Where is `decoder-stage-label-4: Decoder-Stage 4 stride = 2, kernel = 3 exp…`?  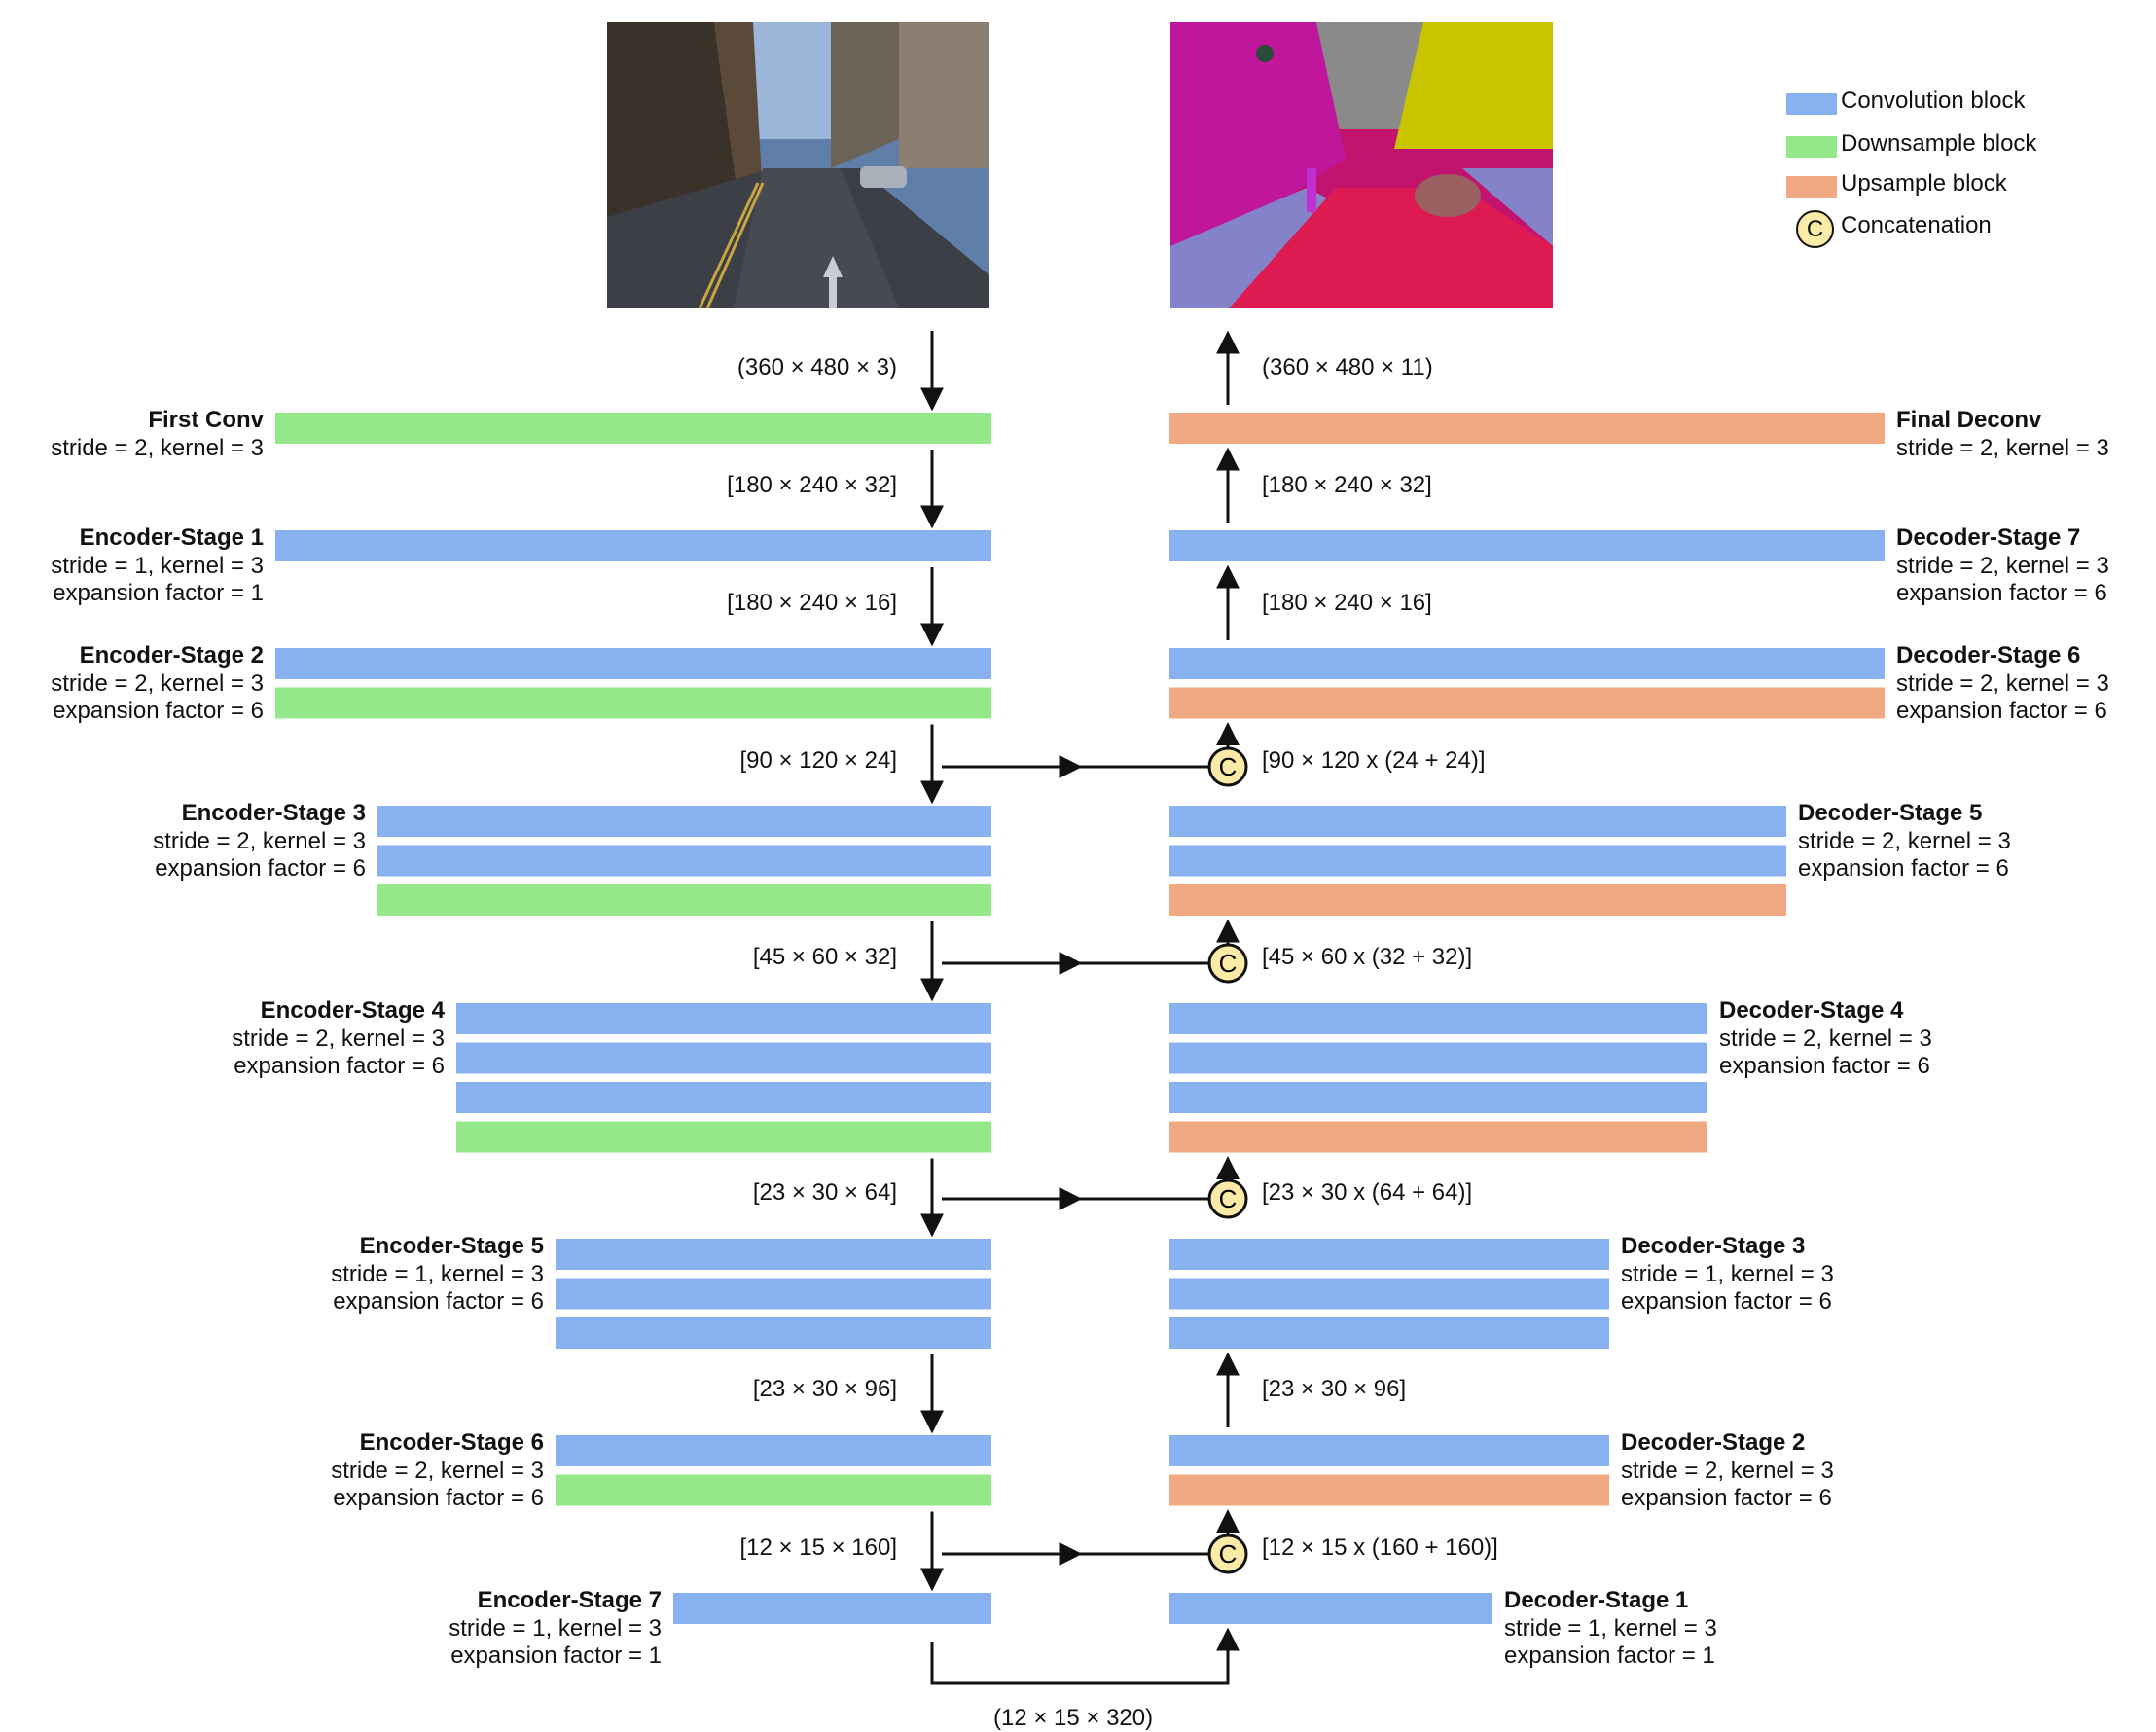 decoder-stage-label-4: Decoder-Stage 4 stride = 2, kernel = 3 exp… is located at coordinates (1825, 1039).